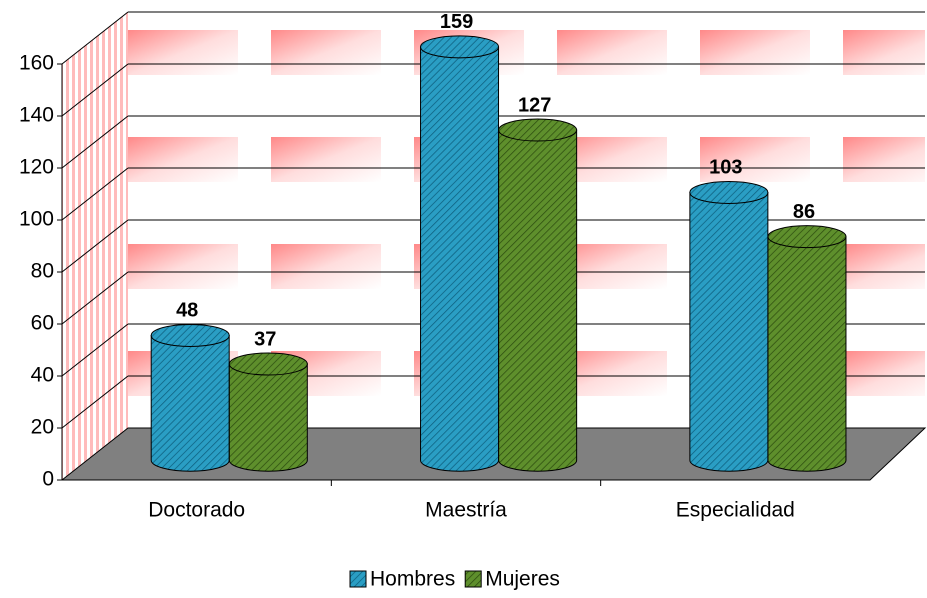 The width and height of the screenshot is (927, 598). Describe the element at coordinates (534, 105) in the screenshot. I see `value-label: 127` at that location.